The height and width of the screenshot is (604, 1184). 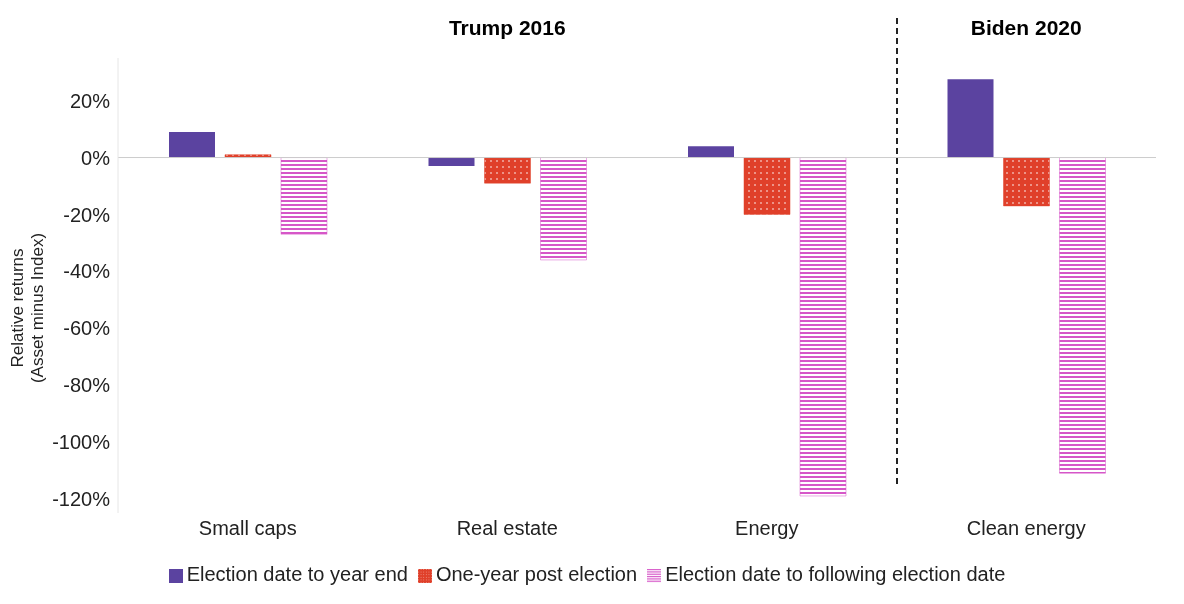 I want to click on text: Biden 2020, so click(x=1026, y=28).